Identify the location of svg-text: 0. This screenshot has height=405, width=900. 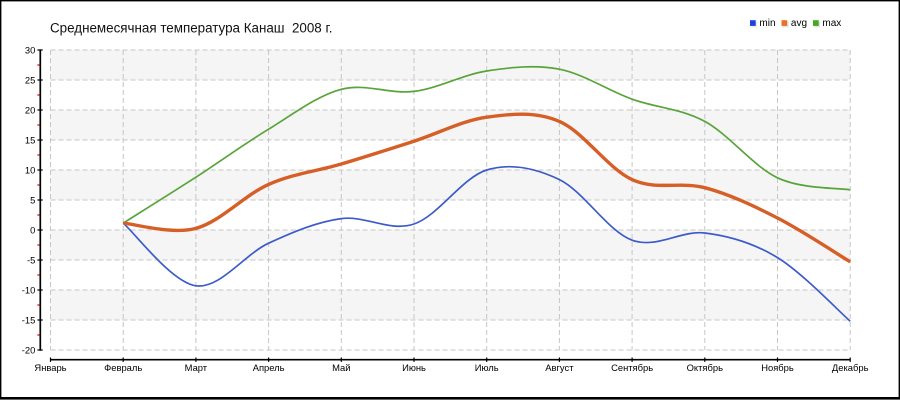
(32, 229).